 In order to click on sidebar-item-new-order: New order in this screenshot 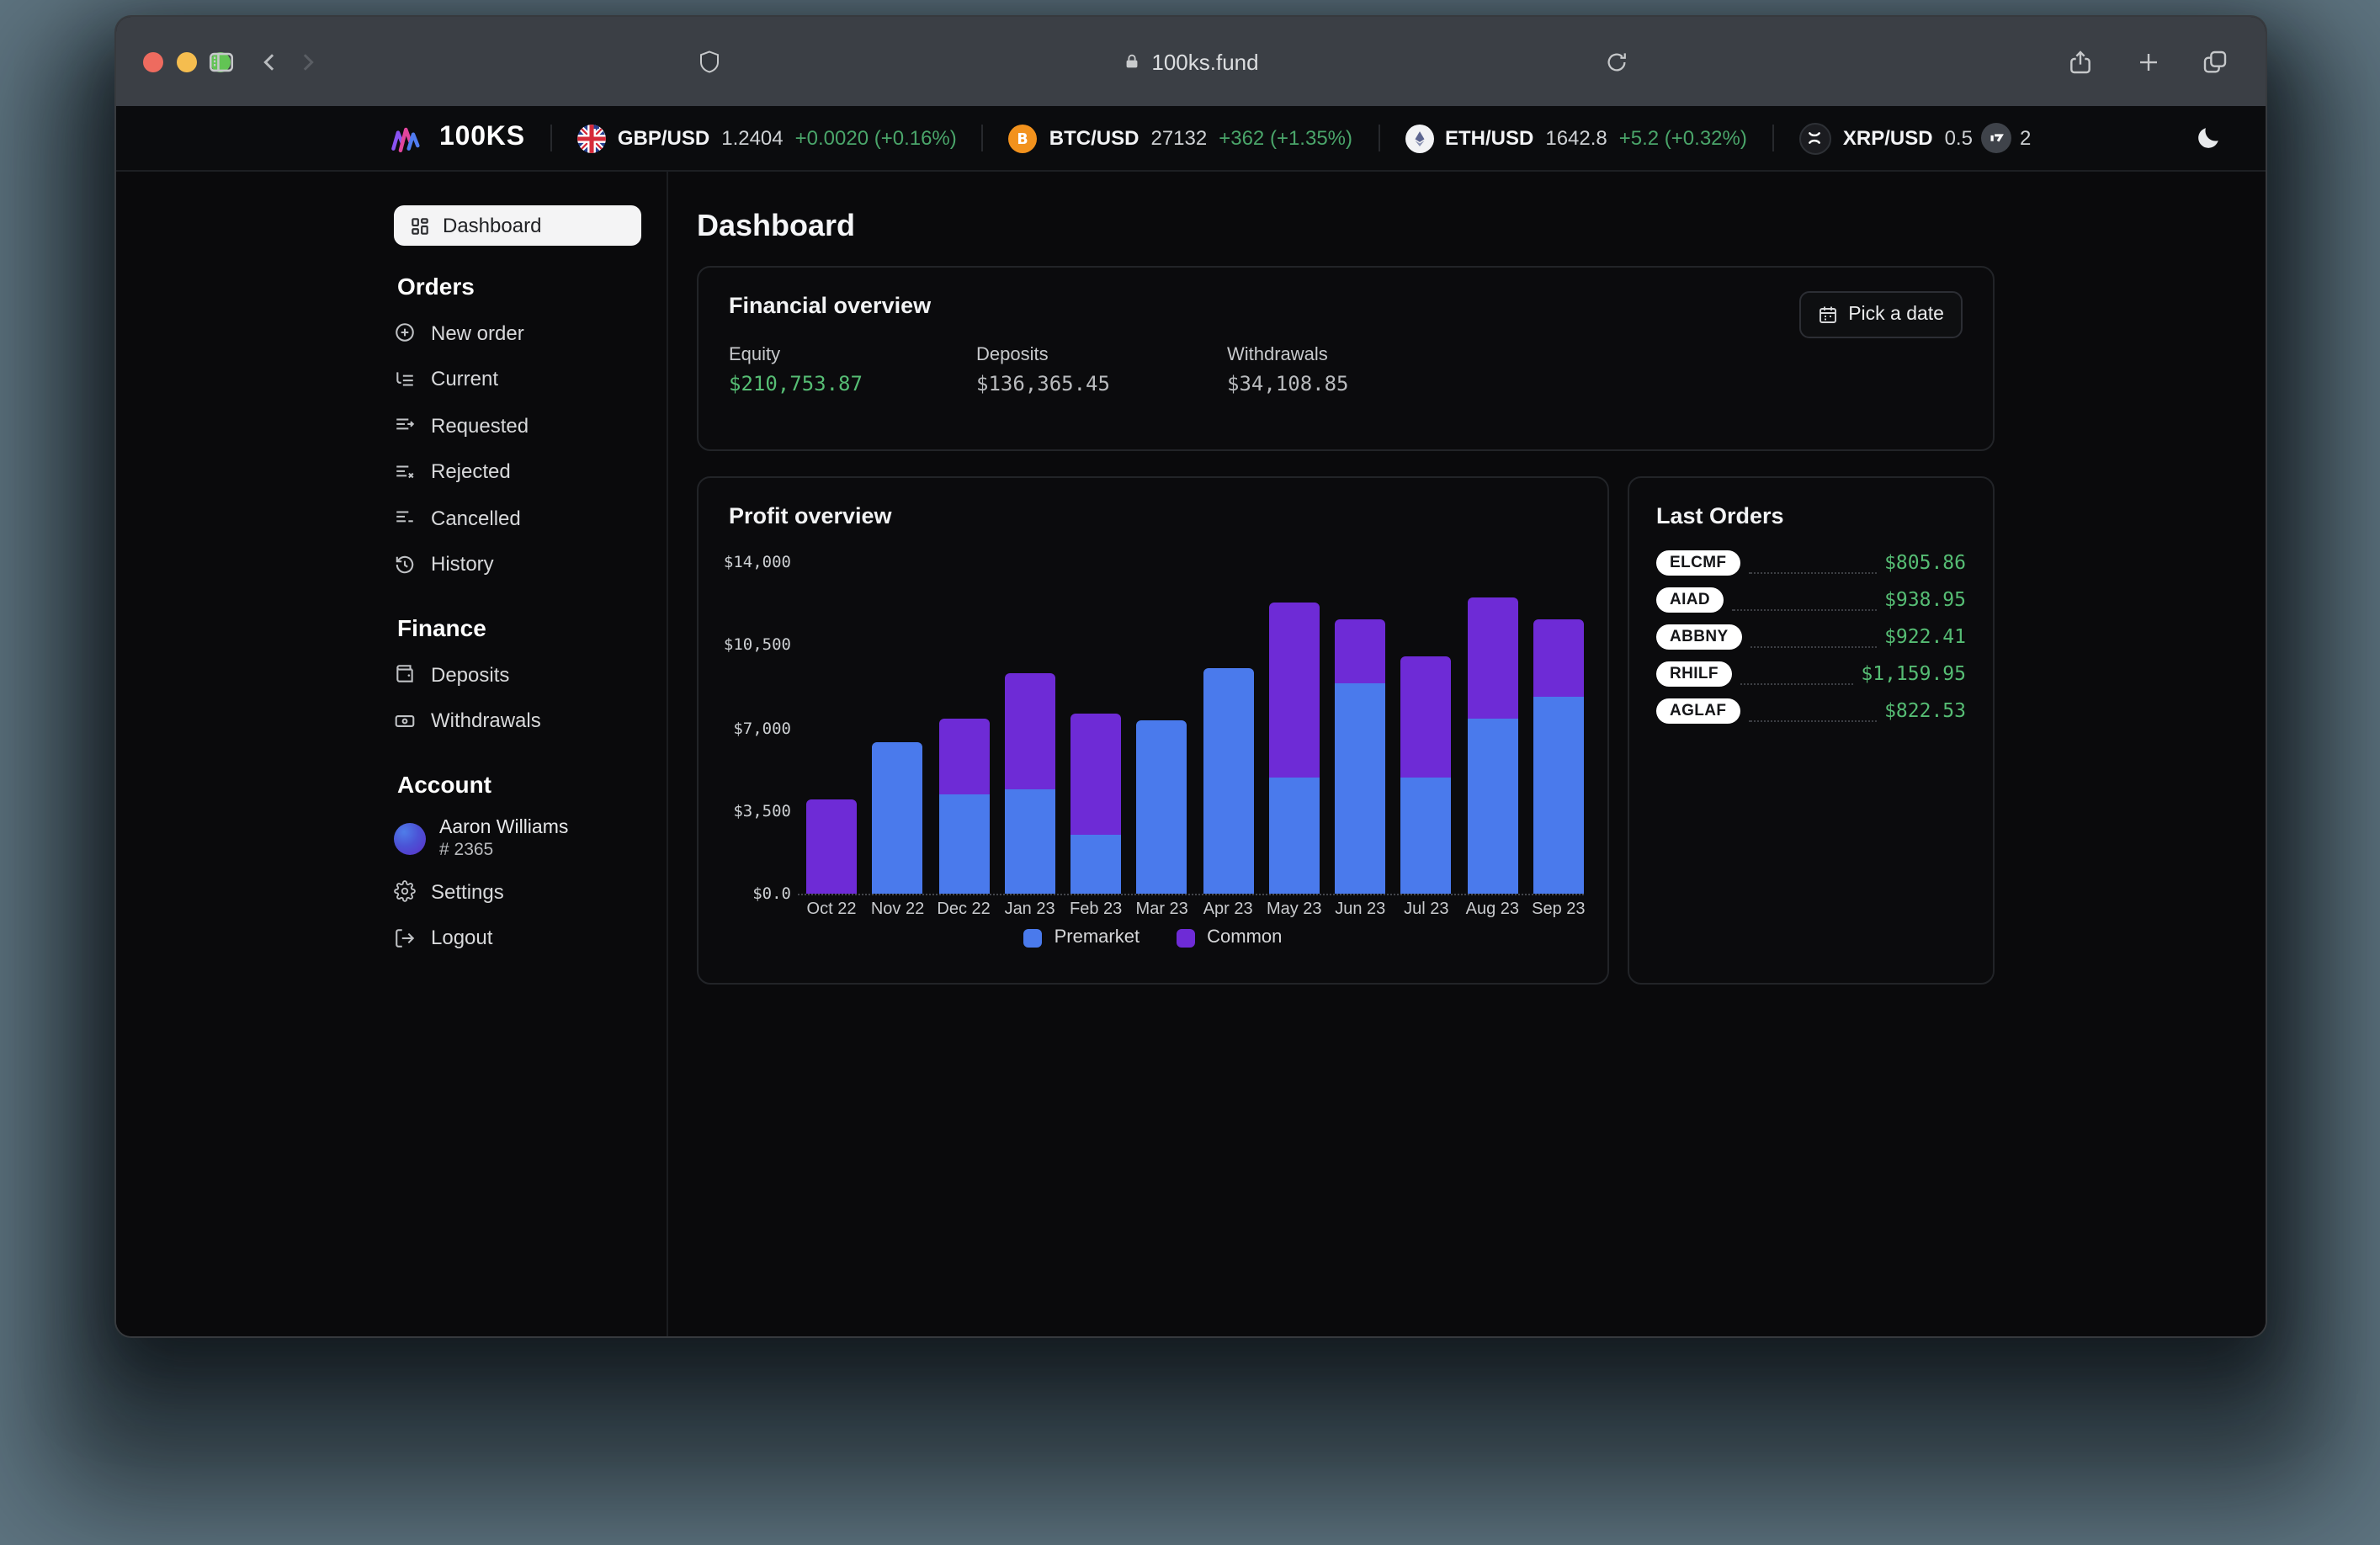, I will do `click(517, 333)`.